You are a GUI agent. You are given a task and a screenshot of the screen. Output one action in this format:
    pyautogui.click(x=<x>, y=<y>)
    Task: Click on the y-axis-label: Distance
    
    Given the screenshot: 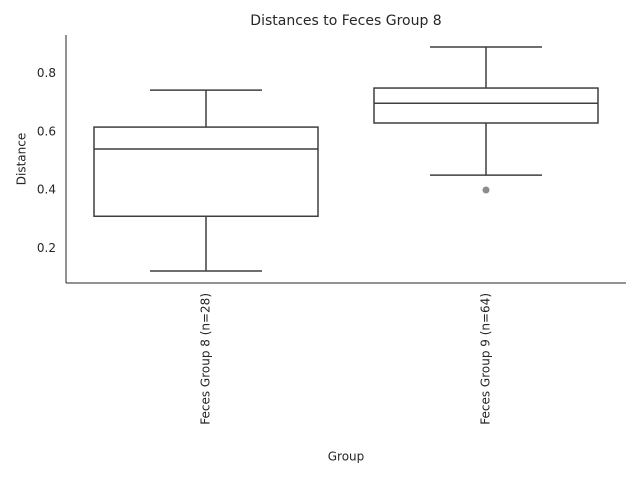 What is the action you would take?
    pyautogui.click(x=22, y=159)
    